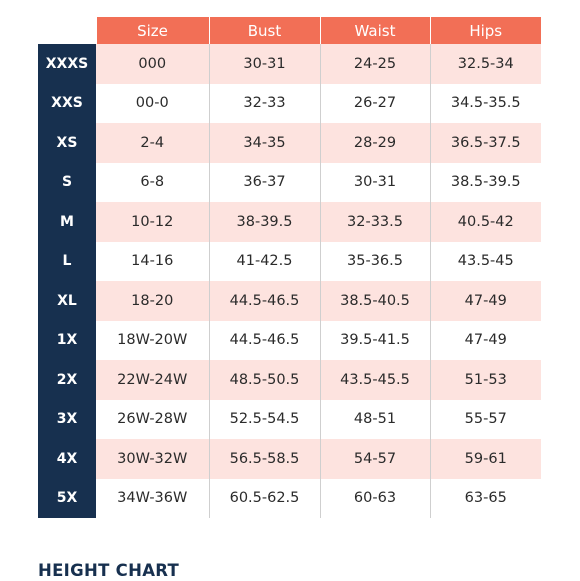 The image size is (580, 581). I want to click on size-cell: 18W-20W, so click(152, 340).